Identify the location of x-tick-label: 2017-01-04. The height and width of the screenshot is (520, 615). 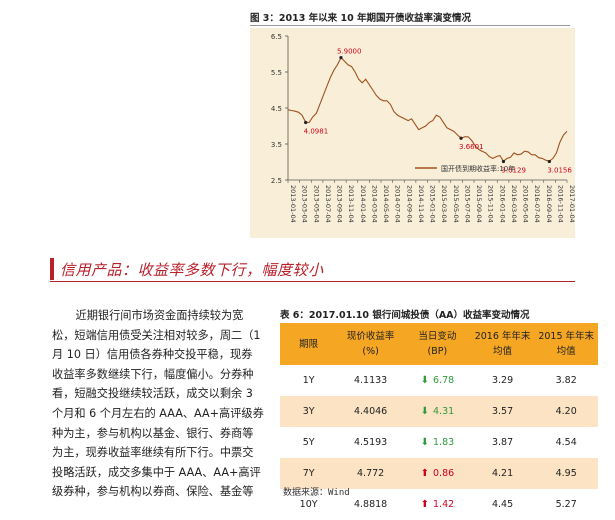
(571, 204).